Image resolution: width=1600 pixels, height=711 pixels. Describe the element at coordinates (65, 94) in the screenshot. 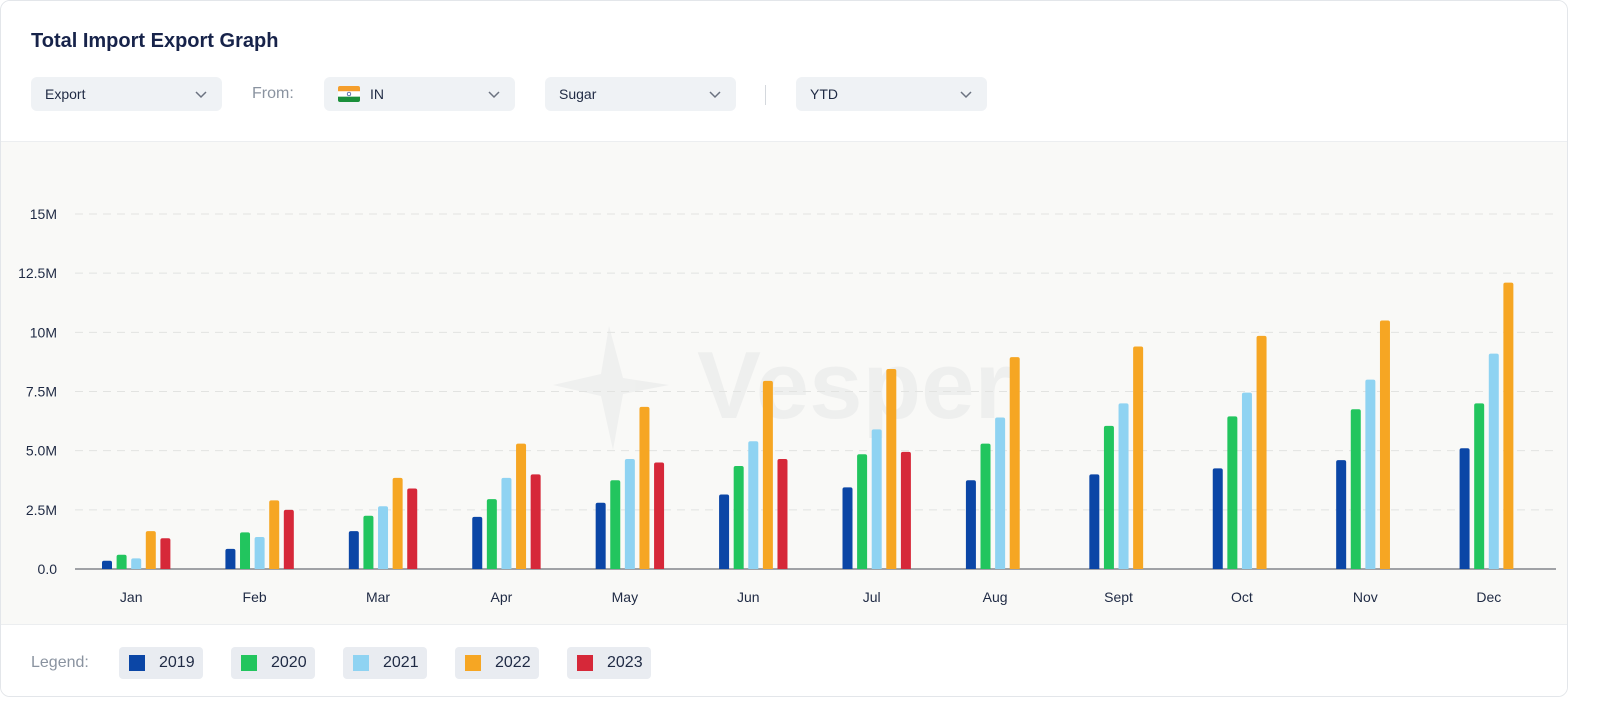

I see `flow-dropdown-value: Export` at that location.